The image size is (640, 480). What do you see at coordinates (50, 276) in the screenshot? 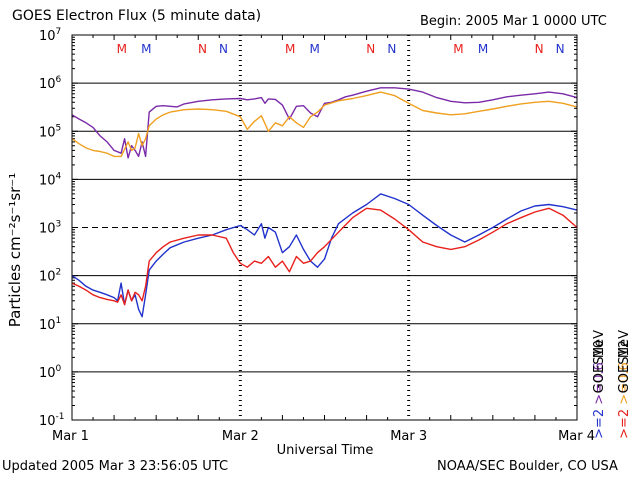
I see `y-tick-label: 10²` at bounding box center [50, 276].